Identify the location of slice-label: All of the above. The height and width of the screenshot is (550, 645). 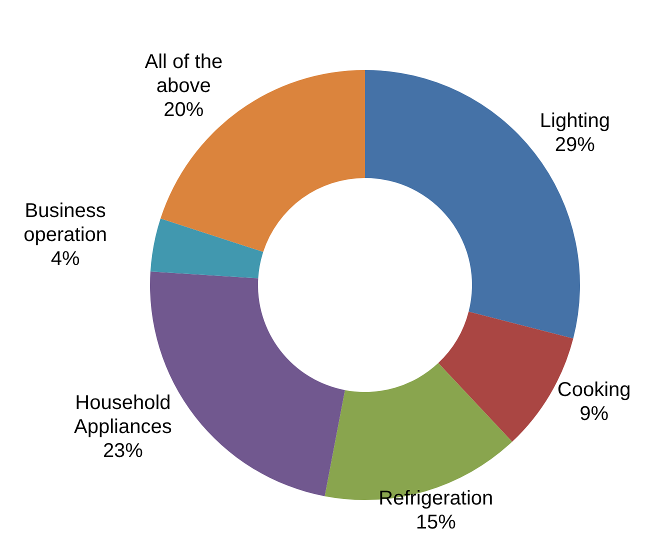
(183, 73).